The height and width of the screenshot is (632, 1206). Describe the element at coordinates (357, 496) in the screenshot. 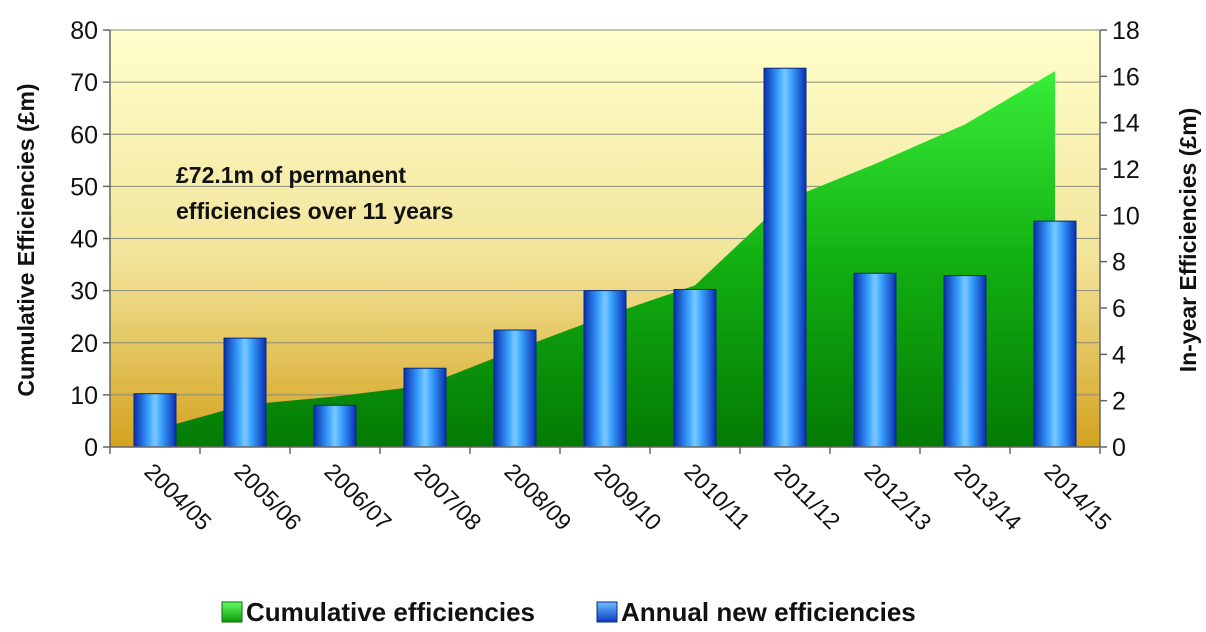

I see `x-tick-label: 2006/07` at that location.